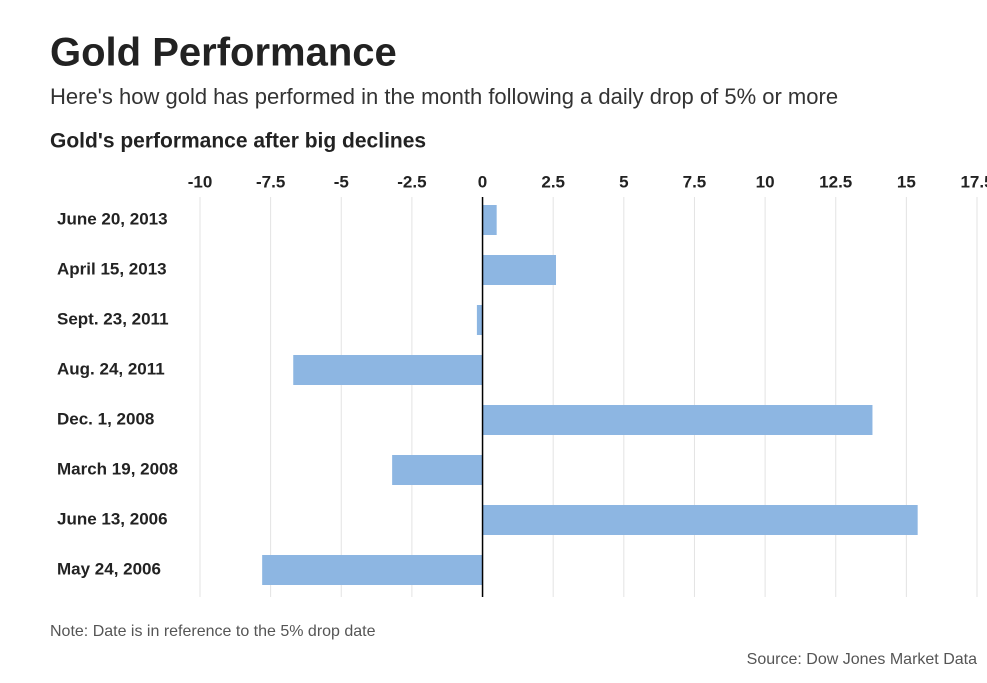  I want to click on chart-title: Gold Performance, so click(223, 53).